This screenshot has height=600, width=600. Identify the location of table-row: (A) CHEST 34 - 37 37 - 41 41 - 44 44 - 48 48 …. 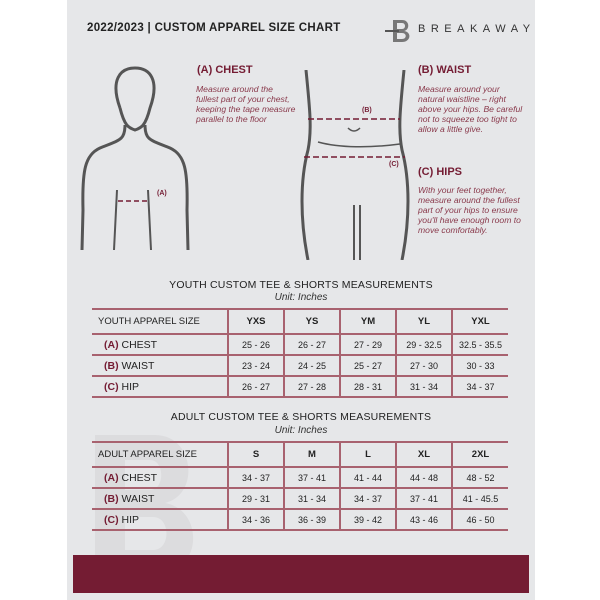
(300, 477).